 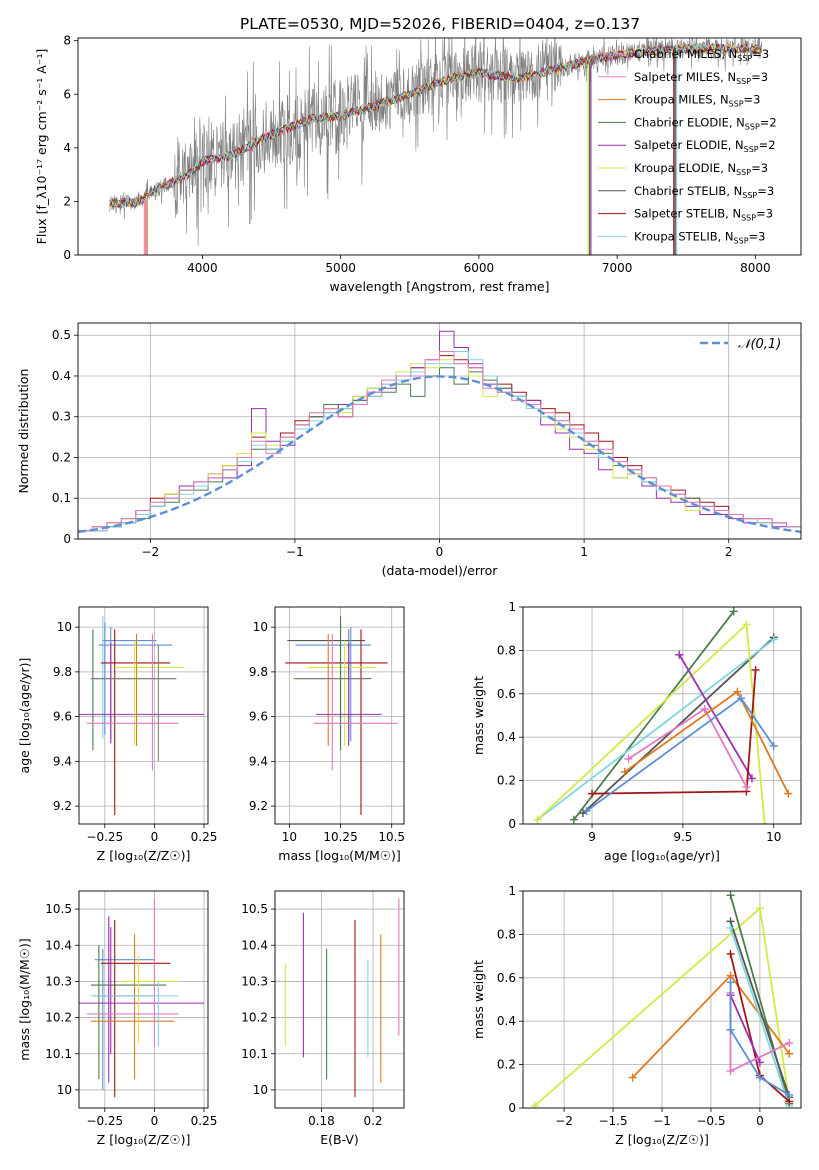 What do you see at coordinates (662, 855) in the screenshot?
I see `x-axis-label: age [log₁₀(age/yr)]` at bounding box center [662, 855].